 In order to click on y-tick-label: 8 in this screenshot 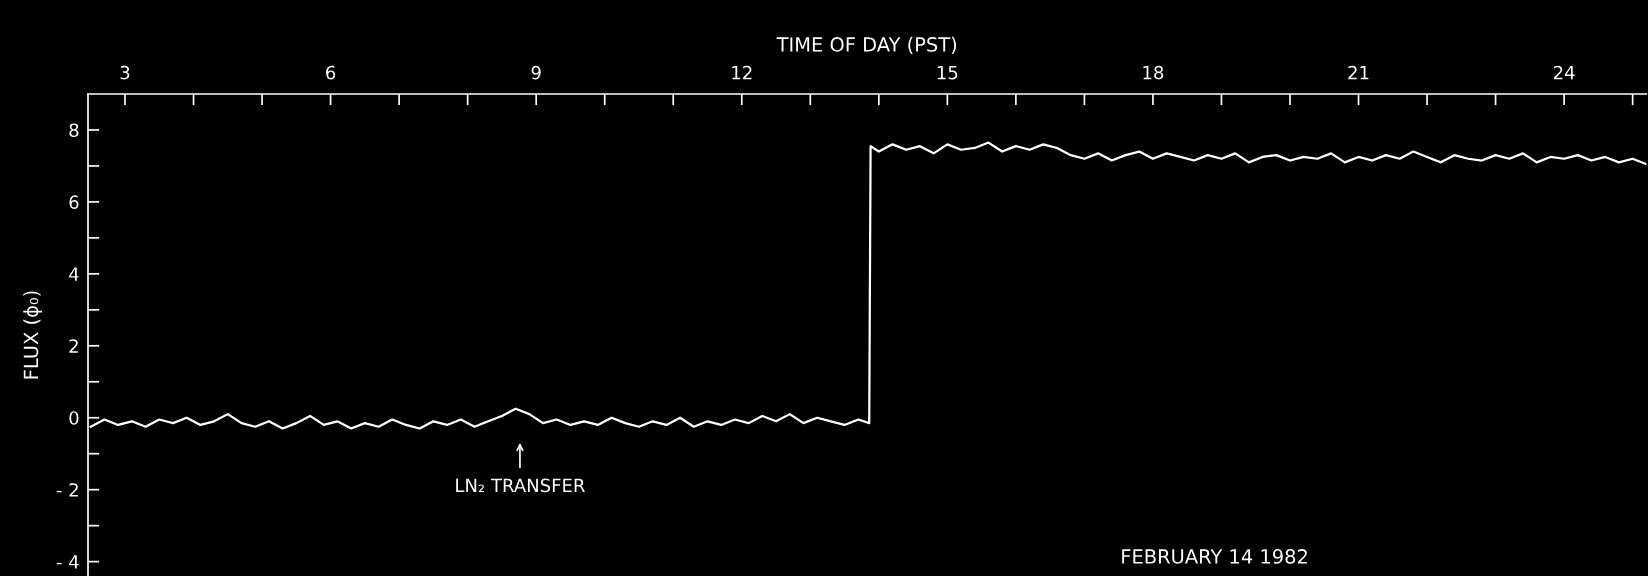, I will do `click(74, 130)`.